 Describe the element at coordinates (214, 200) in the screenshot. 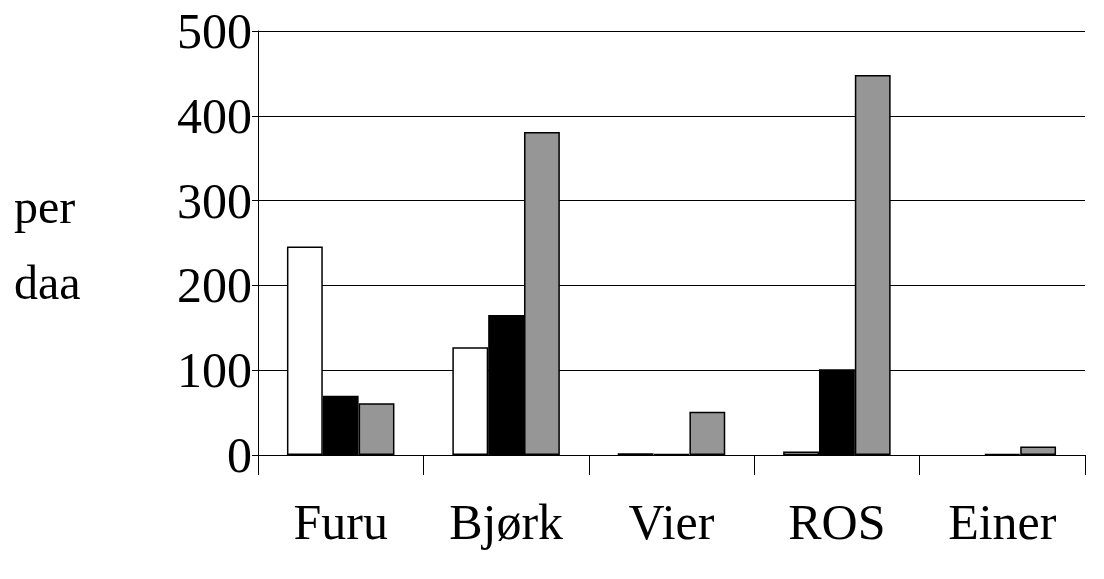

I see `y-tick-label: 300` at that location.